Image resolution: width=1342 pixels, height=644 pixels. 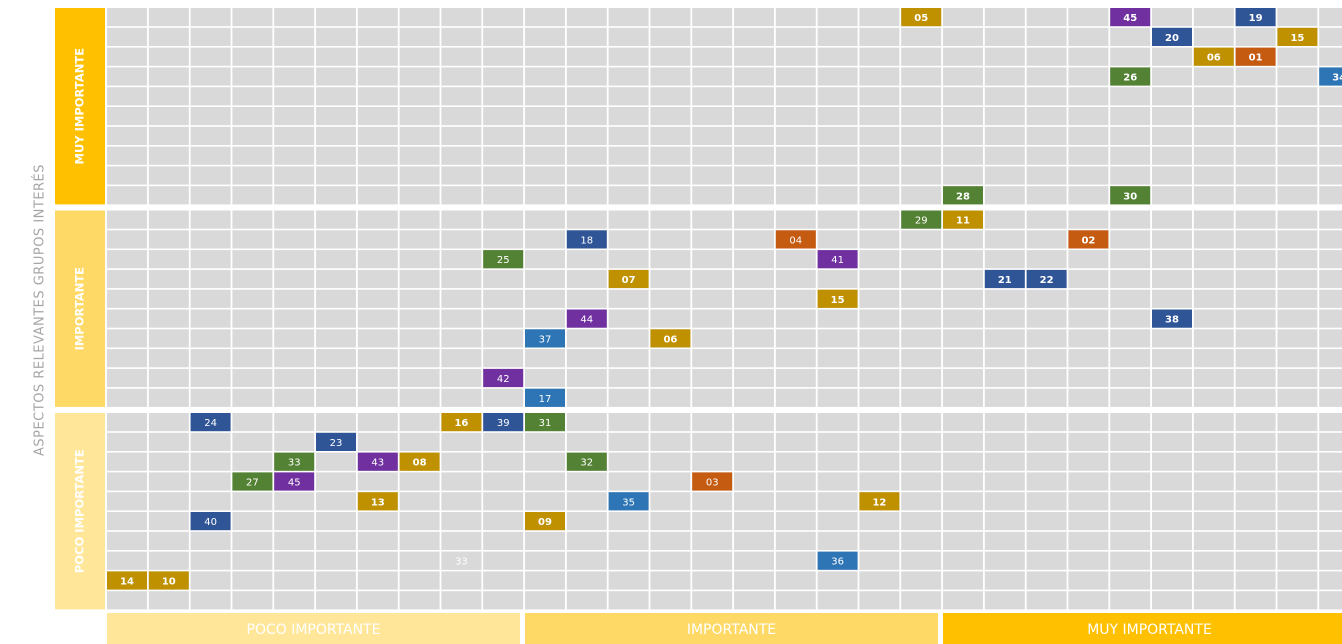 What do you see at coordinates (313, 628) in the screenshot?
I see `column-band` at bounding box center [313, 628].